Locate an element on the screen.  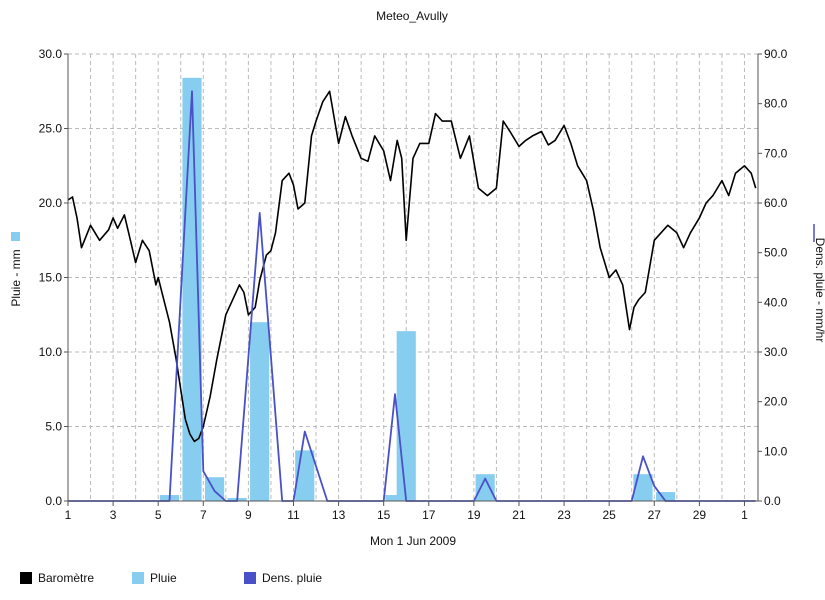
y-right-tick-label: 60.0 is located at coordinates (776, 203).